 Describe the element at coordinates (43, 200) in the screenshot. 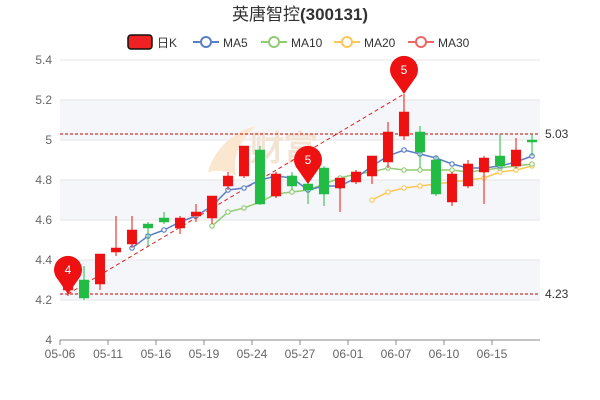

I see `y-axis: 5.4 5.2 5 4.8 4.6 4.4 4.2 4` at that location.